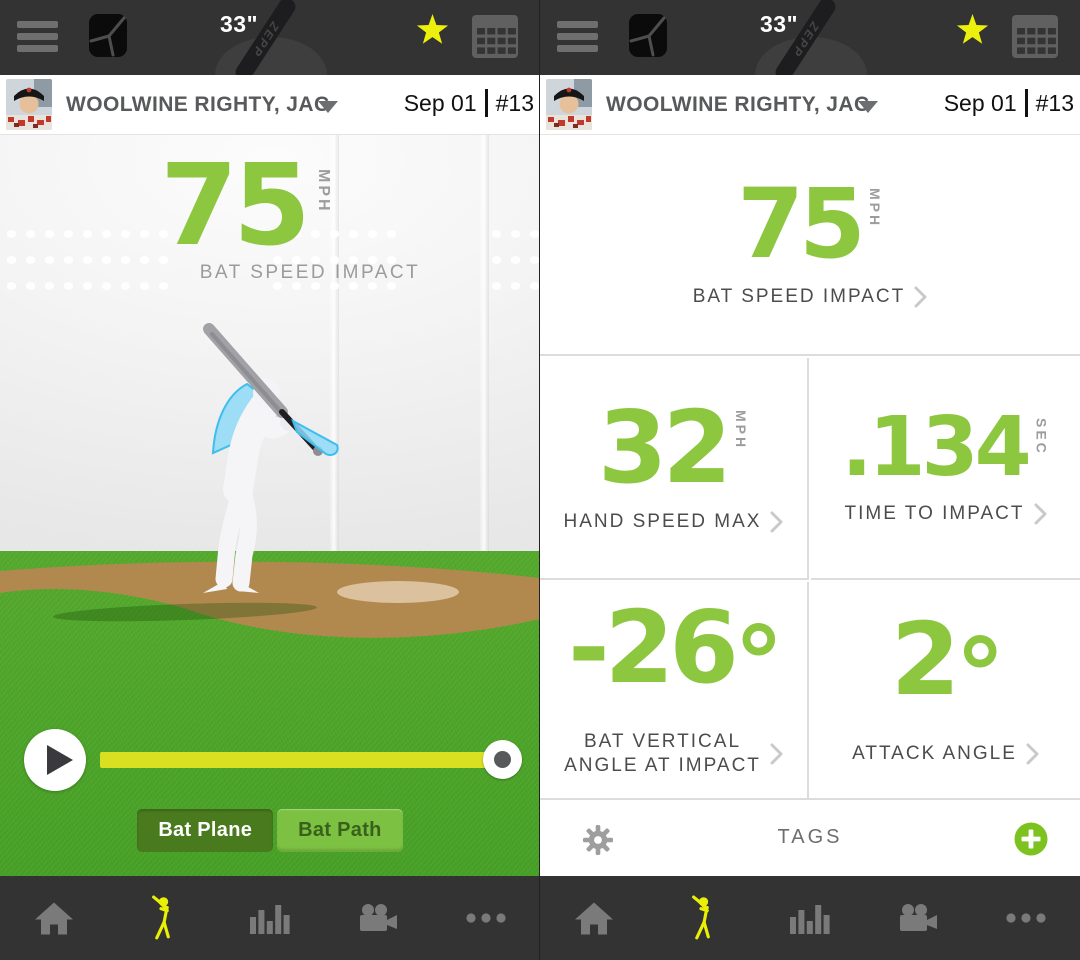 The image size is (1080, 960). I want to click on metric-label: BAT VERTICAL ANGLE AT IMPACT, so click(662, 754).